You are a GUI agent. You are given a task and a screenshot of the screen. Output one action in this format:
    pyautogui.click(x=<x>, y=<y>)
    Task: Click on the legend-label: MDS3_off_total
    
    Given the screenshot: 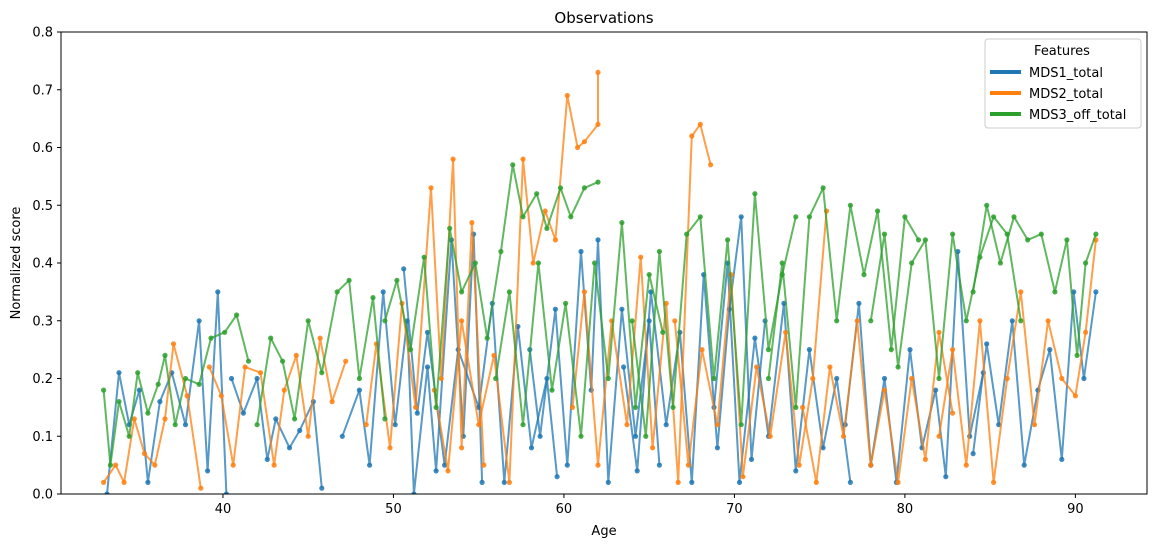 What is the action you would take?
    pyautogui.click(x=1077, y=115)
    